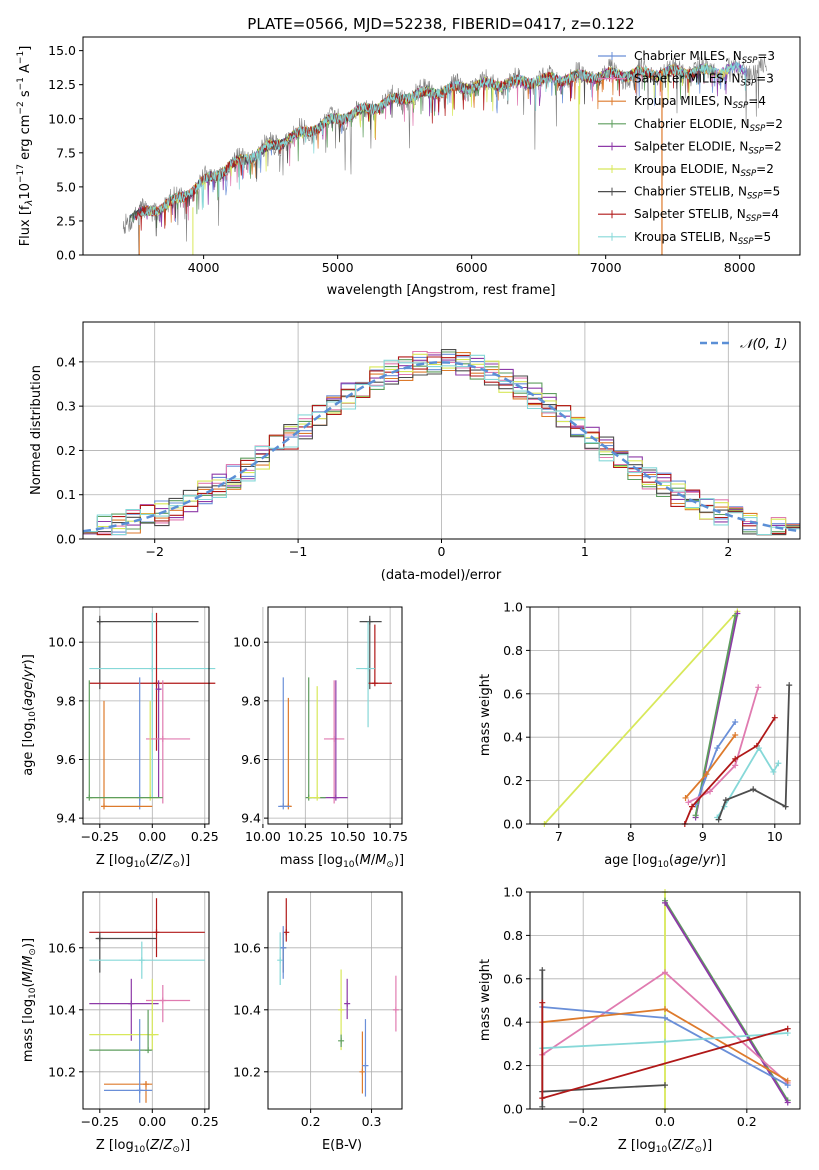 The height and width of the screenshot is (1170, 819). What do you see at coordinates (395, 1009) in the screenshot?
I see `mass-vs-ebv-point-salpeter-miles` at bounding box center [395, 1009].